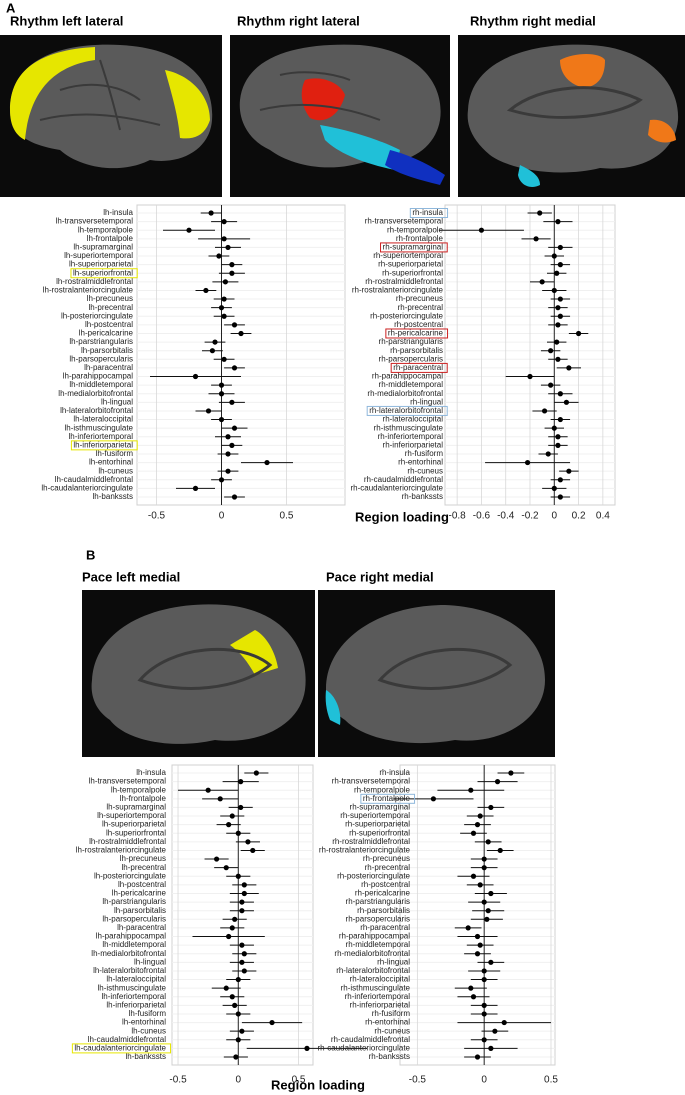 The image size is (685, 1095). Describe the element at coordinates (130, 875) in the screenshot. I see `y-tick-label: lh-posteriorcingulate` at that location.